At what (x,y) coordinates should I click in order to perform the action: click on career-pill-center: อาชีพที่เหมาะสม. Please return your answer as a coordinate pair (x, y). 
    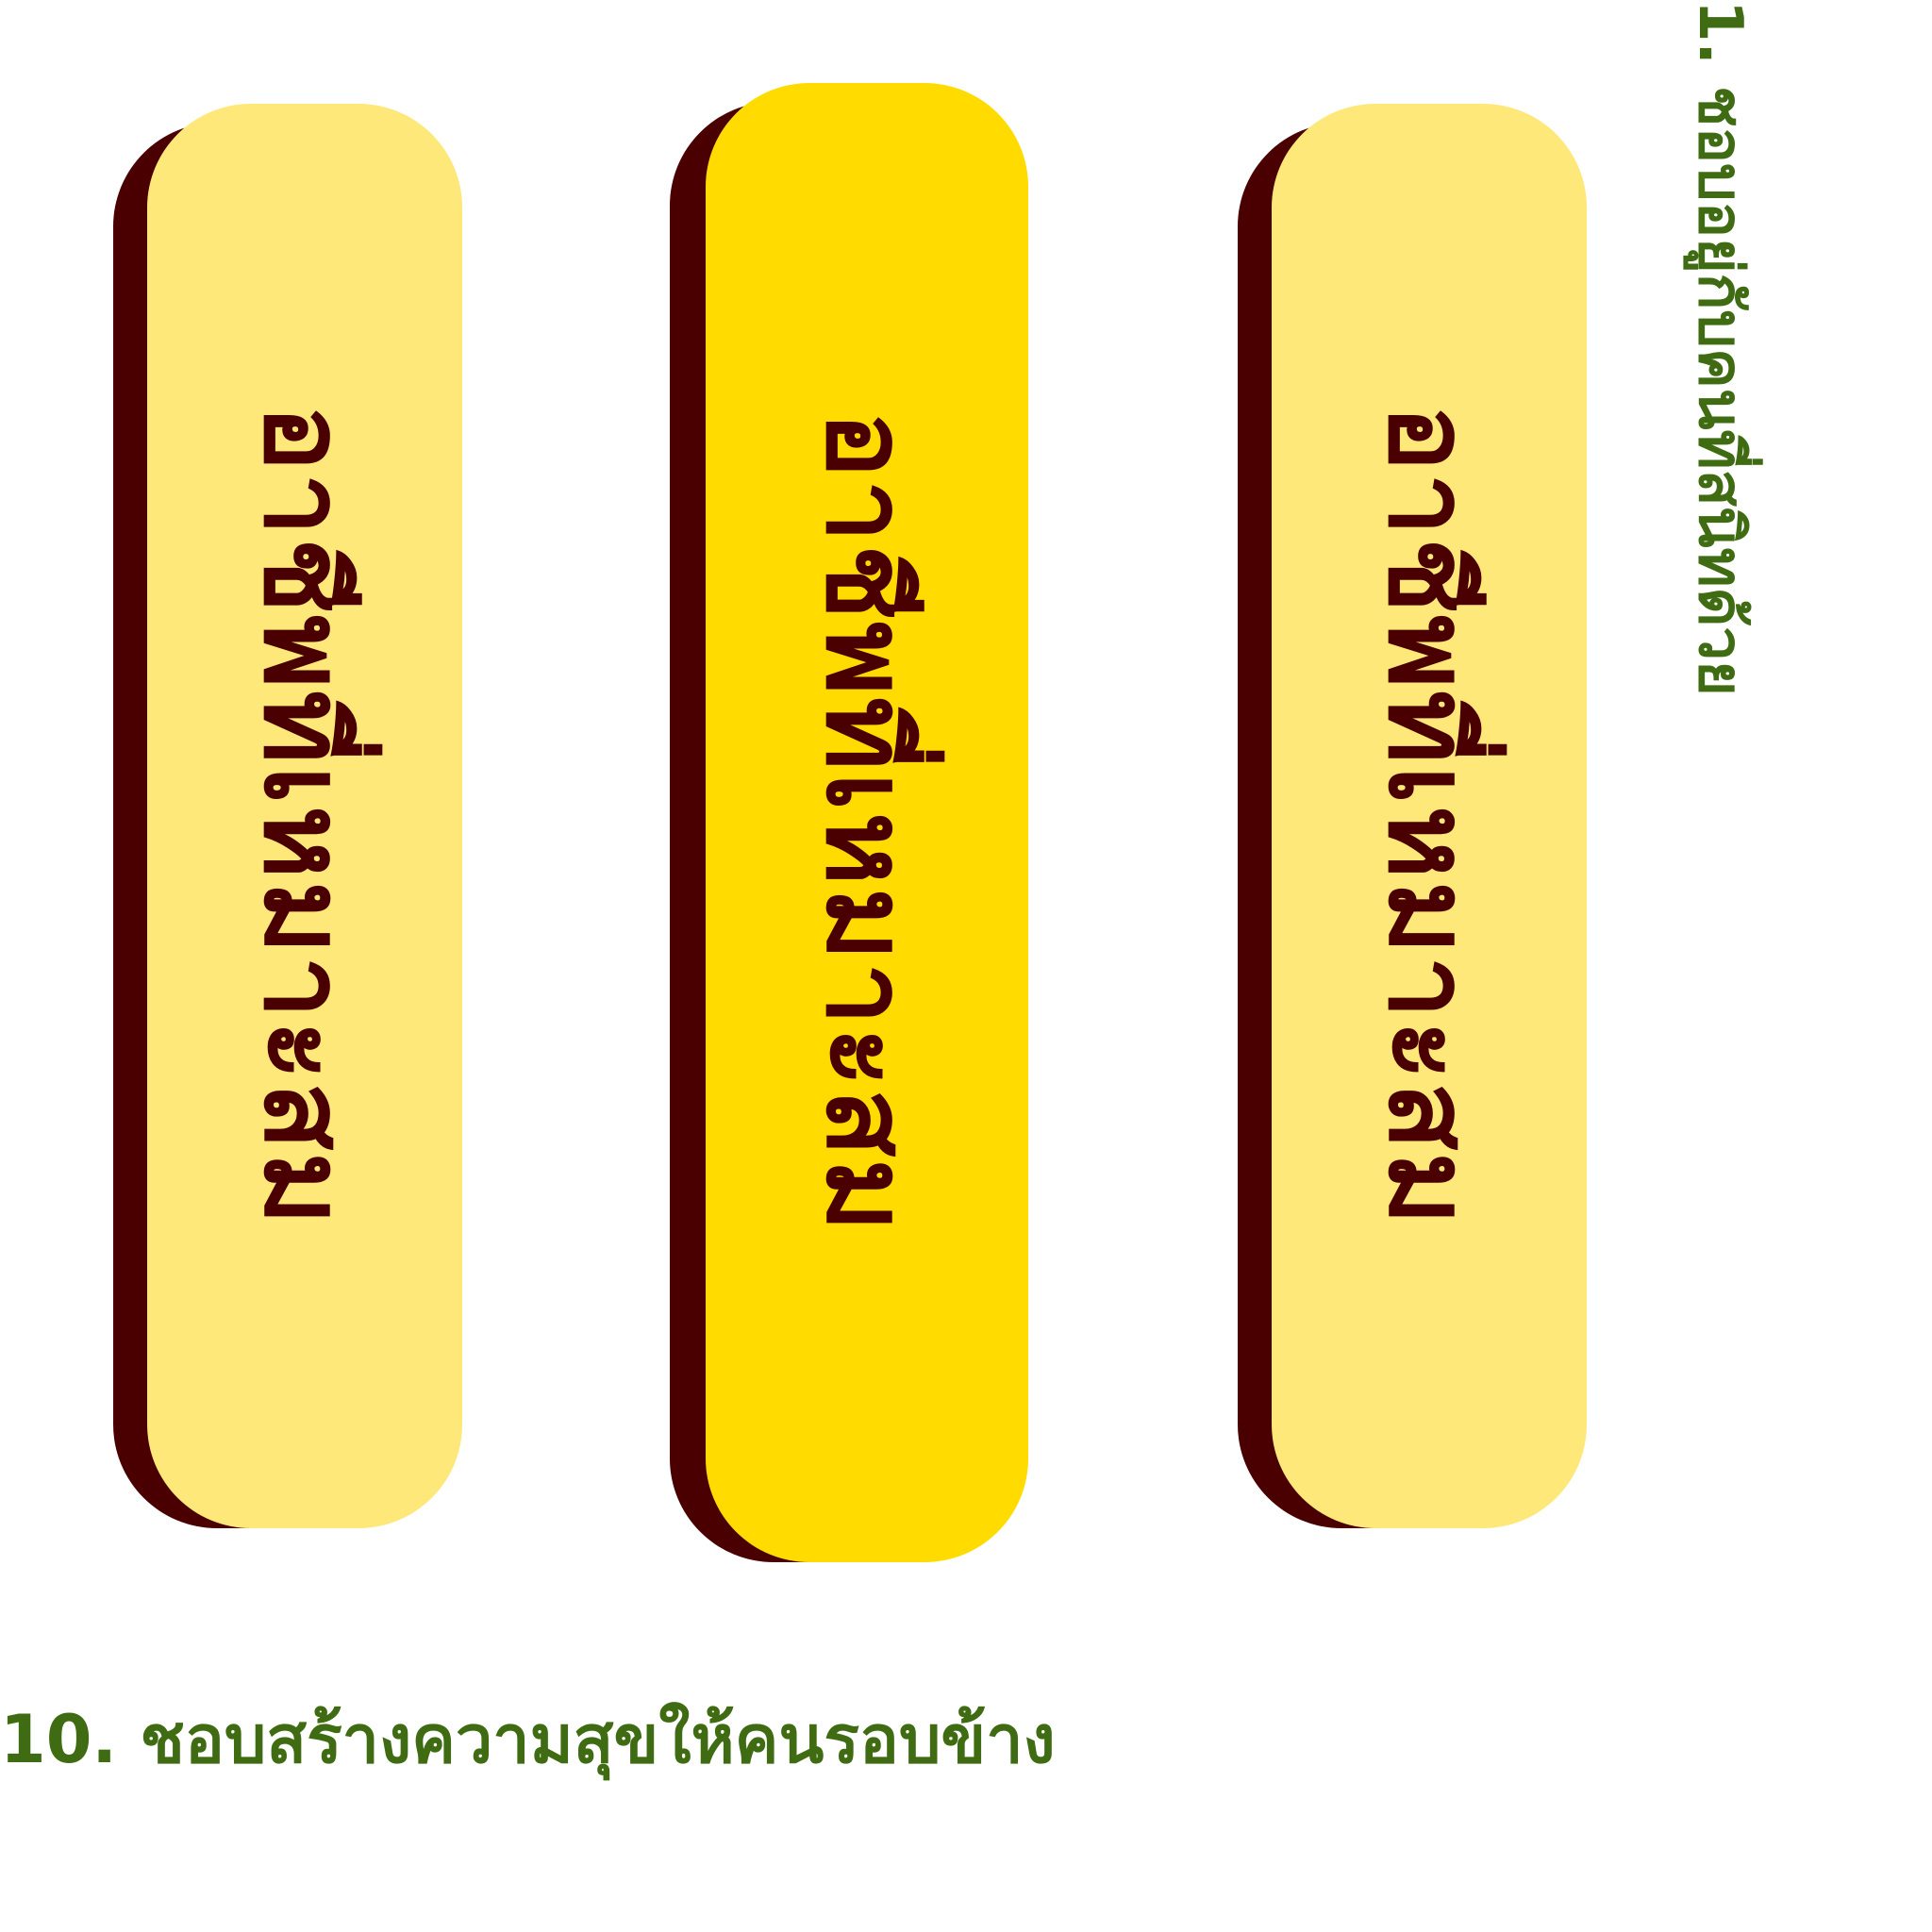
    Looking at the image, I should click on (854, 822).